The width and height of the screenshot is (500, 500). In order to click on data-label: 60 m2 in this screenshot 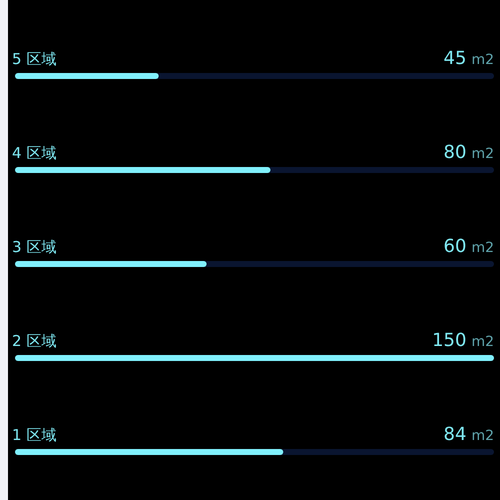, I will do `click(469, 246)`.